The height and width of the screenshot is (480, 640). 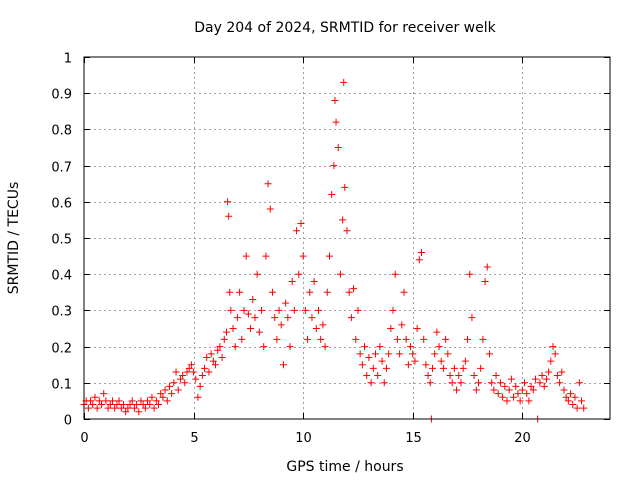 I want to click on y-tick-label: 0, so click(x=68, y=421).